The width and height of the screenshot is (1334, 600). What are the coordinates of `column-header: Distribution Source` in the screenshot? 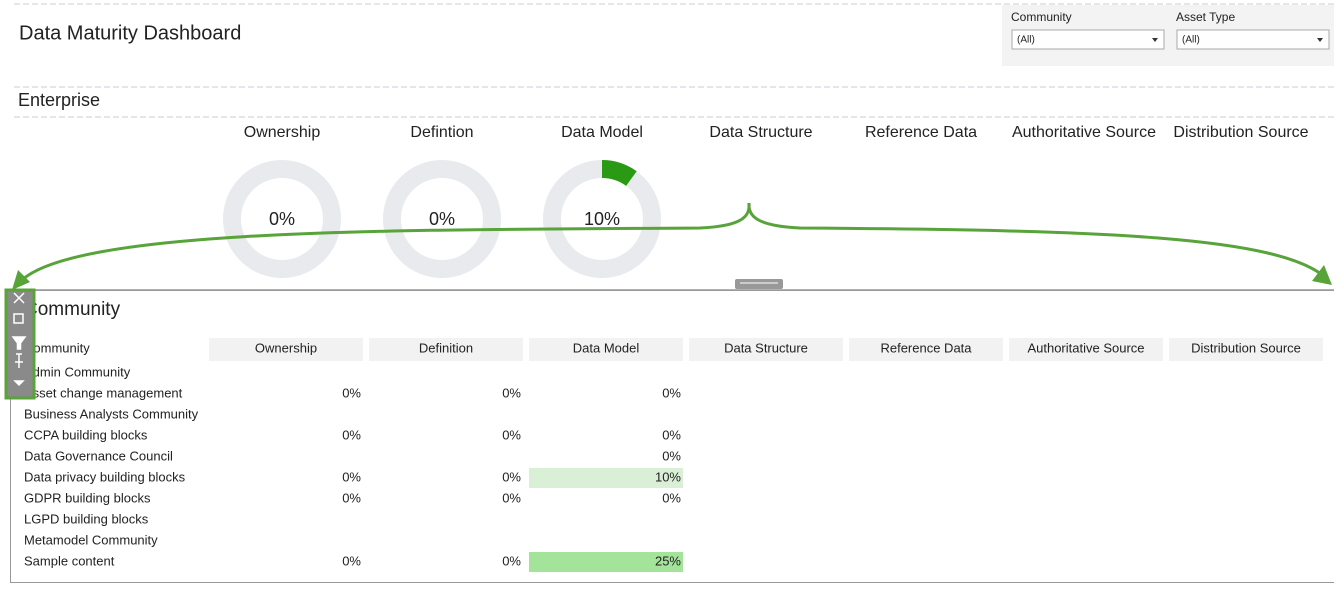 It's located at (1246, 347).